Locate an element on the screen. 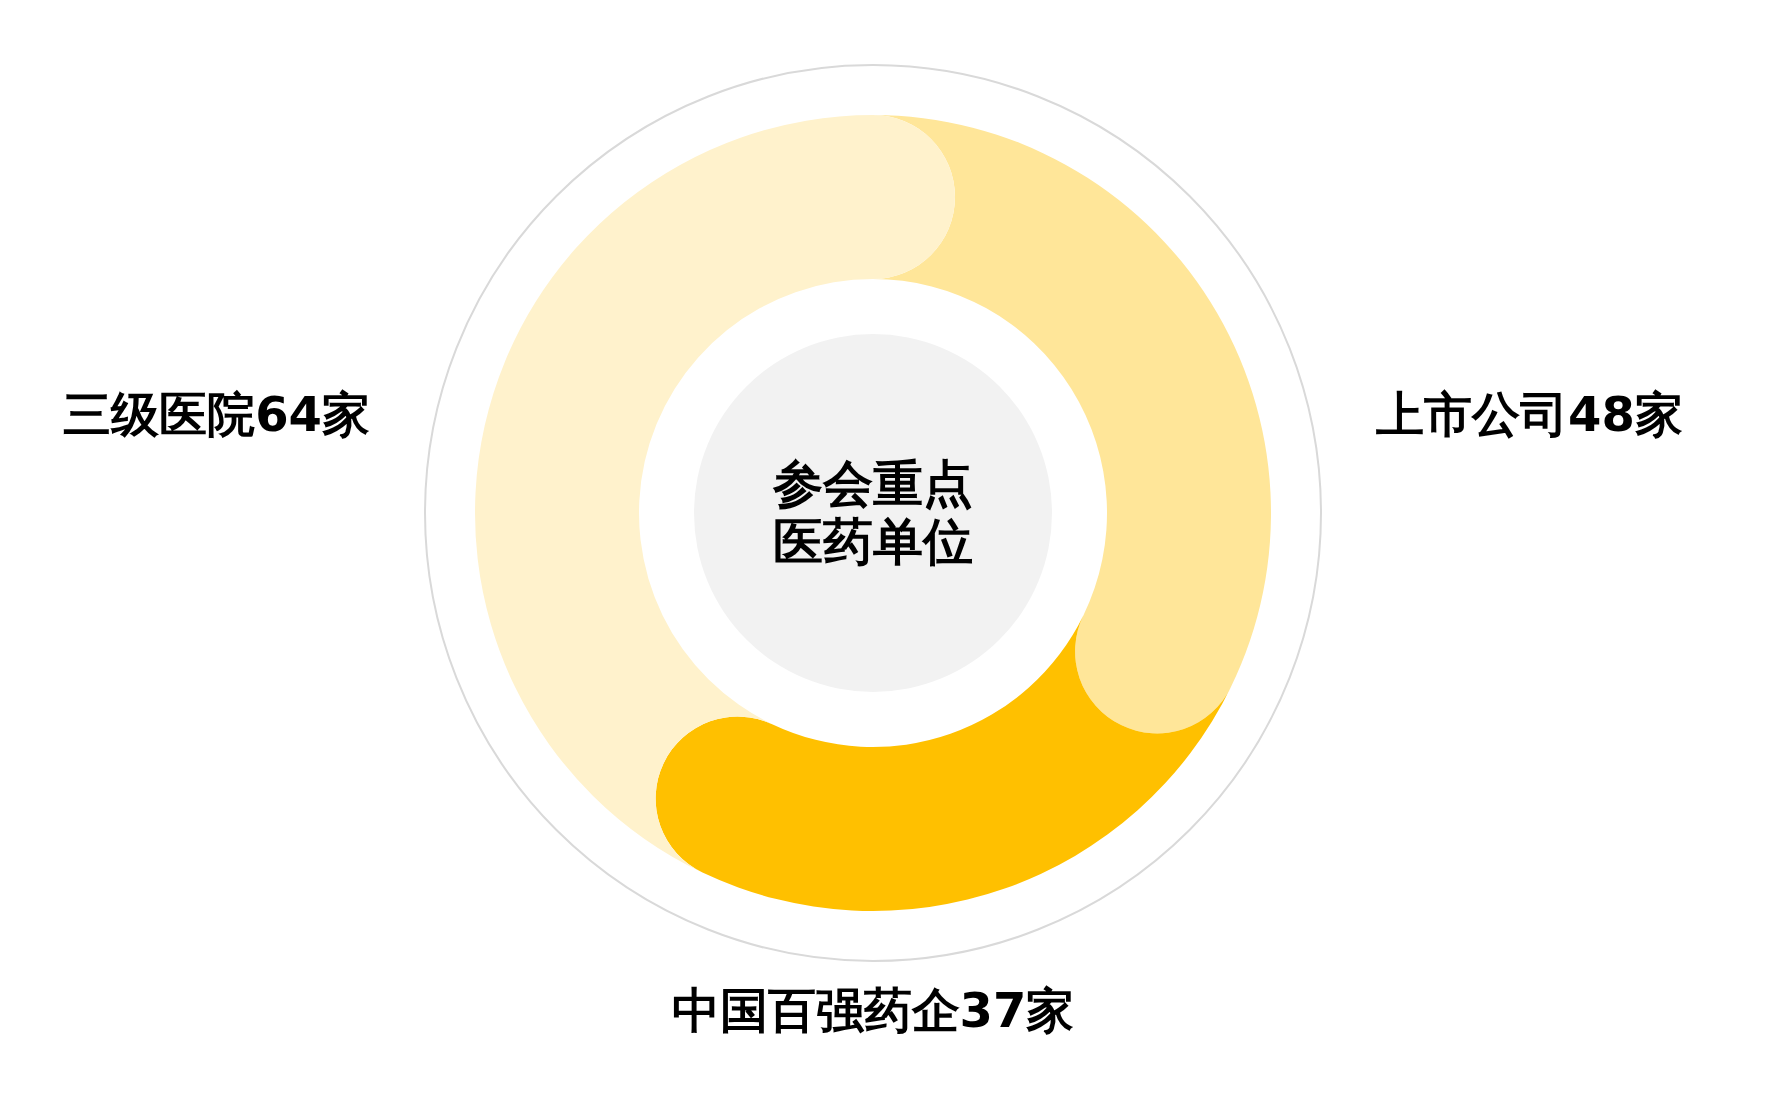 The width and height of the screenshot is (1767, 1111). slice-label: 三级医院 is located at coordinates (159, 414).